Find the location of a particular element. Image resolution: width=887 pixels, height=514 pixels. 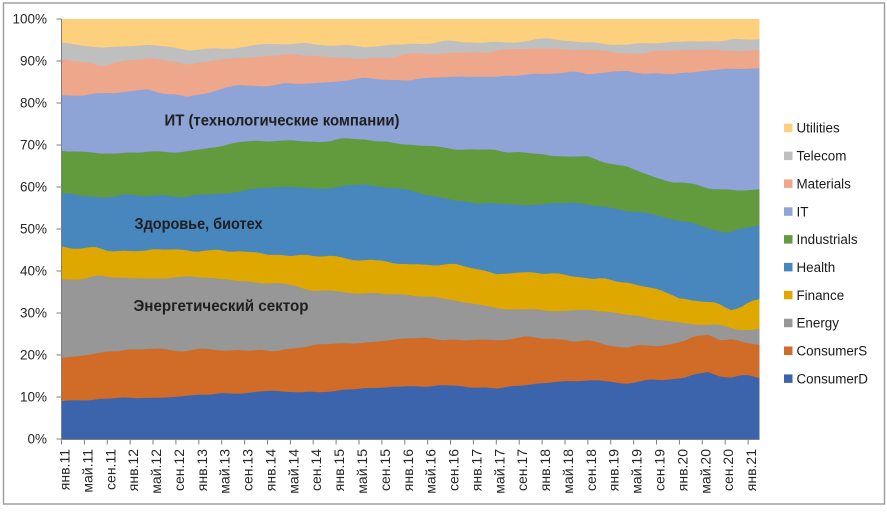

svg-text: янв.11 is located at coordinates (65, 469).